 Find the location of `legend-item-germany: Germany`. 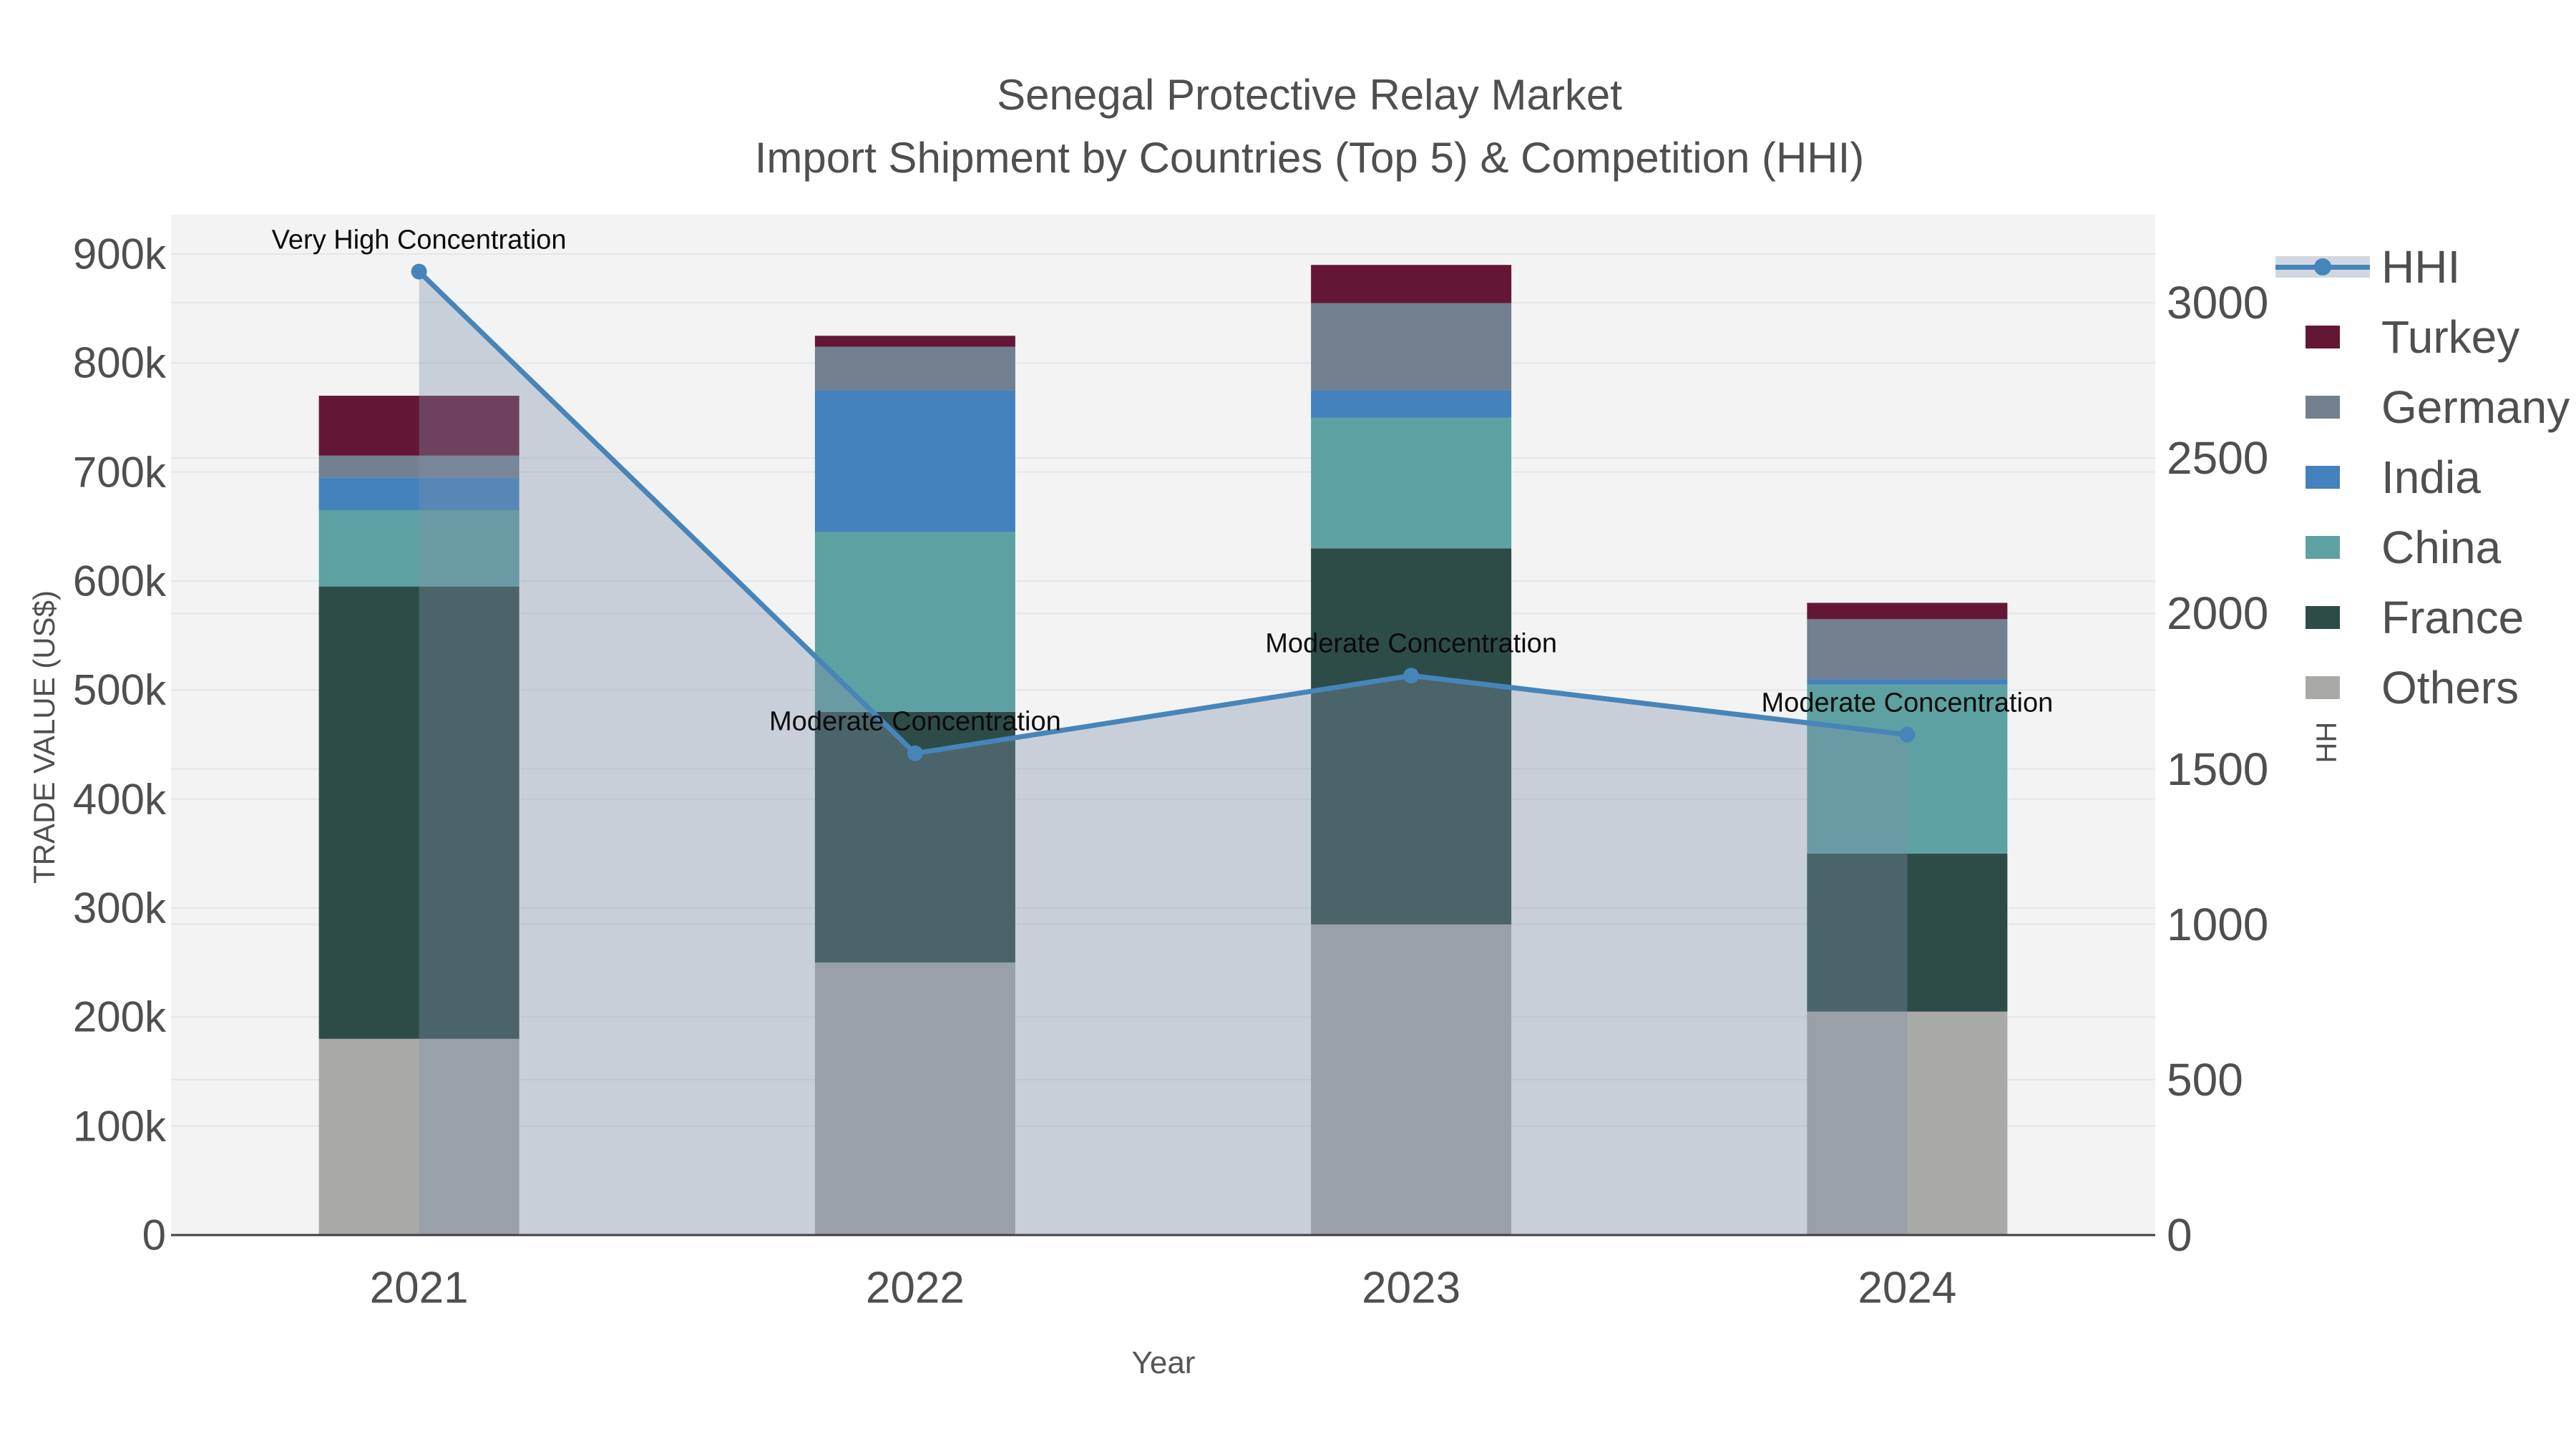

legend-item-germany: Germany is located at coordinates (2419, 407).